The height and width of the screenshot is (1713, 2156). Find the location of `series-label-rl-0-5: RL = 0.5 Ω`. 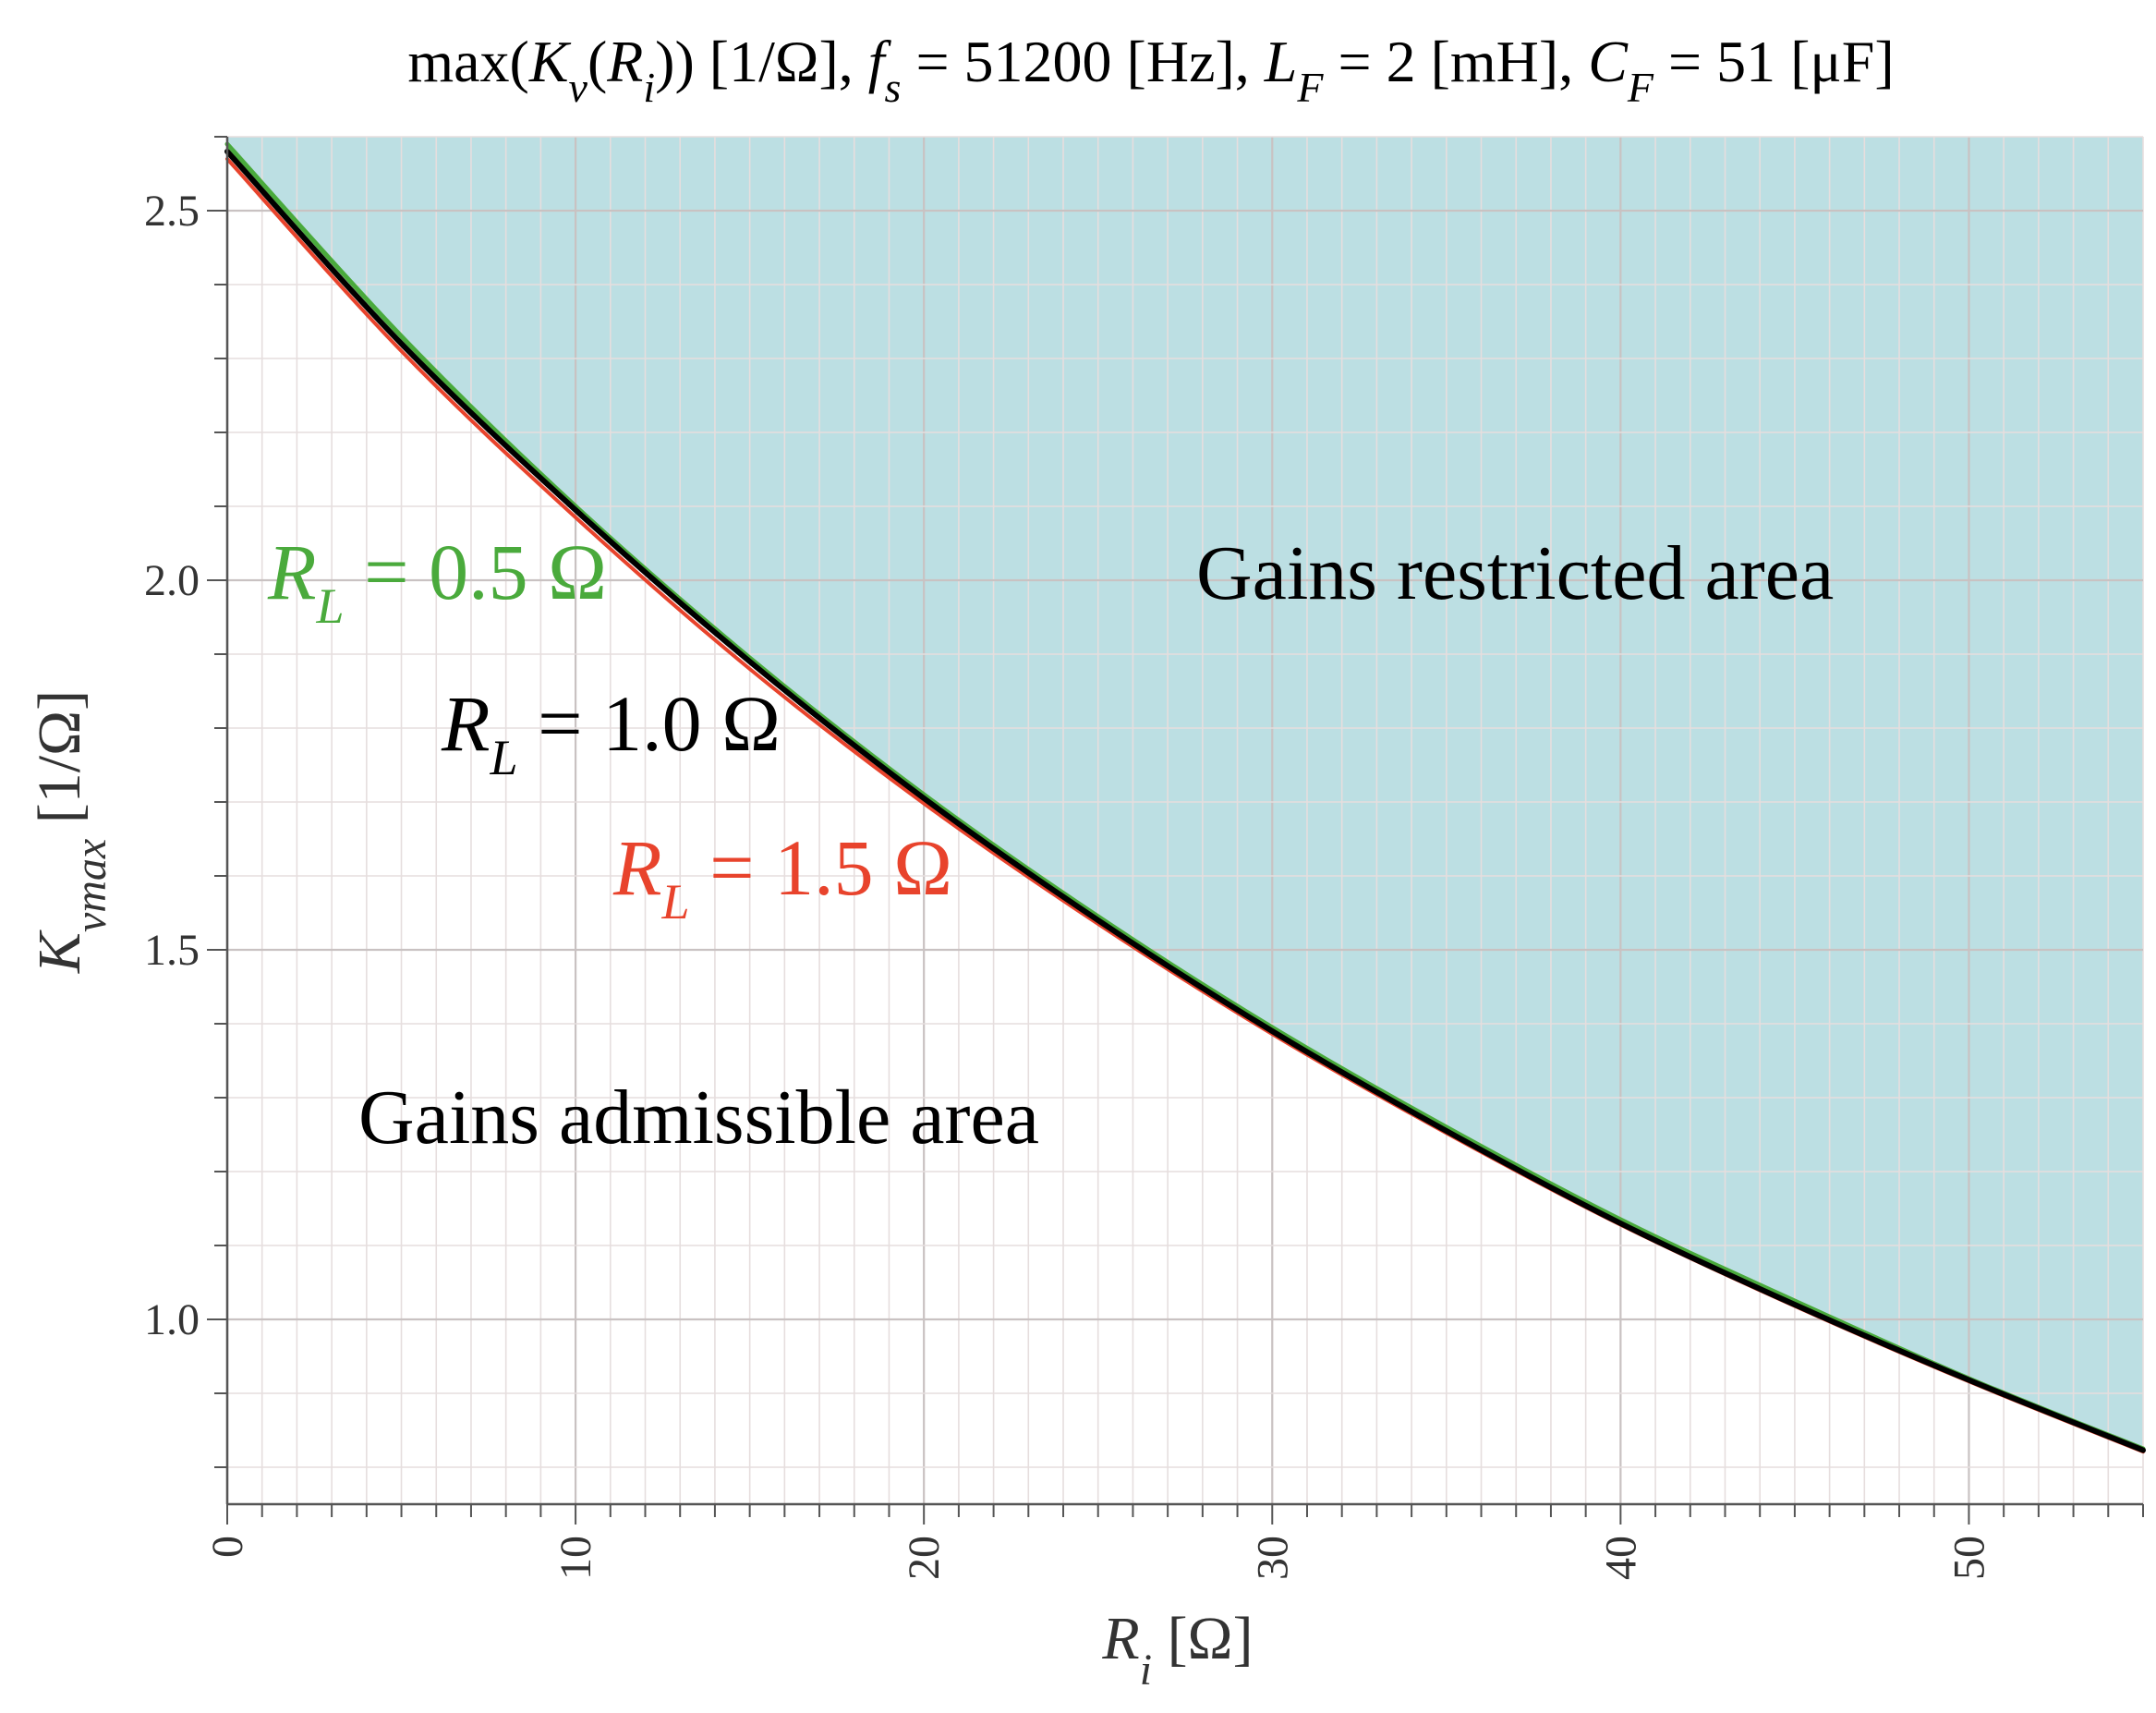

series-label-rl-0-5: RL = 0.5 Ω is located at coordinates (437, 581).